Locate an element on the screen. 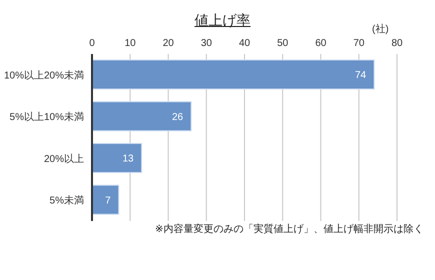  x-tick-label: 0 is located at coordinates (92, 43).